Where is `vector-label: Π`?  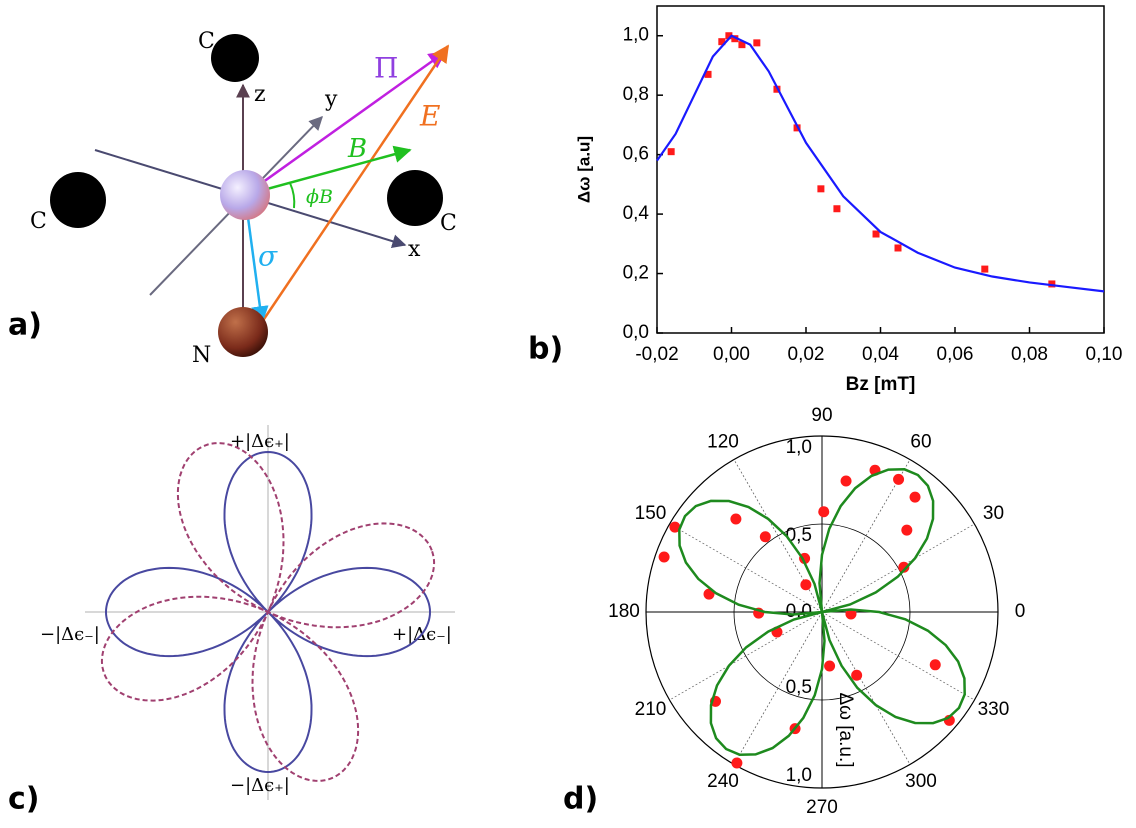 vector-label: Π is located at coordinates (386, 68).